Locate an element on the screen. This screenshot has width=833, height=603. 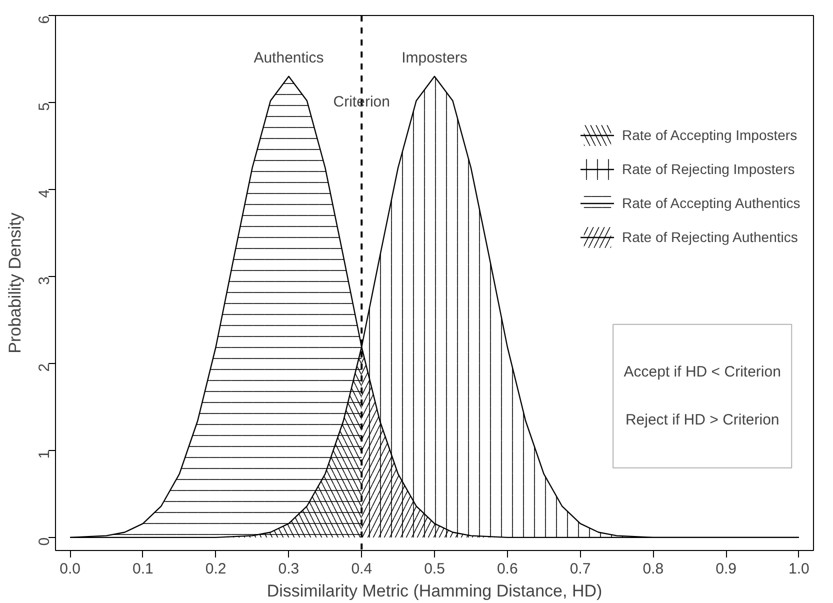
legend-label: Rate of Rejecting Authentics is located at coordinates (710, 237).